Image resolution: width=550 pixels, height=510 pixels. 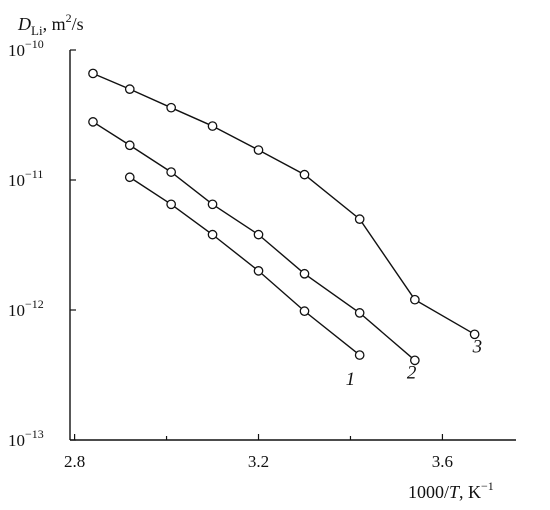 What do you see at coordinates (487, 486) in the screenshot?
I see `x-label-exponent: −1` at bounding box center [487, 486].